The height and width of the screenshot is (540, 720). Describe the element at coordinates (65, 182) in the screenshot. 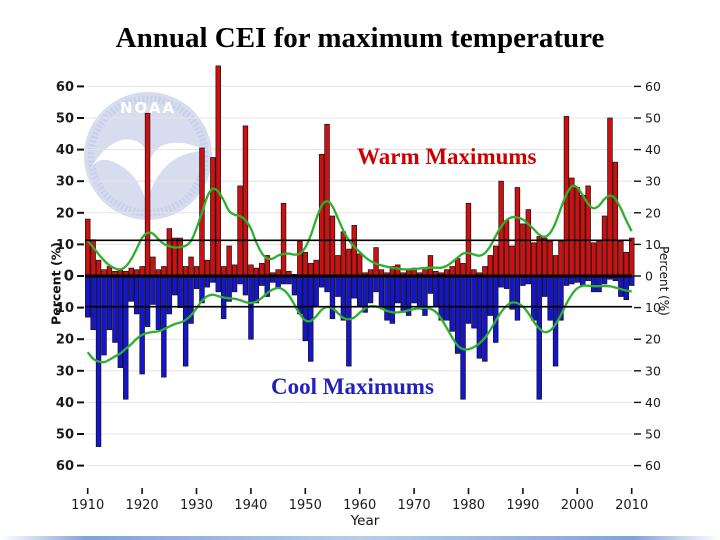

I see `y-tick-label-left: 30` at that location.